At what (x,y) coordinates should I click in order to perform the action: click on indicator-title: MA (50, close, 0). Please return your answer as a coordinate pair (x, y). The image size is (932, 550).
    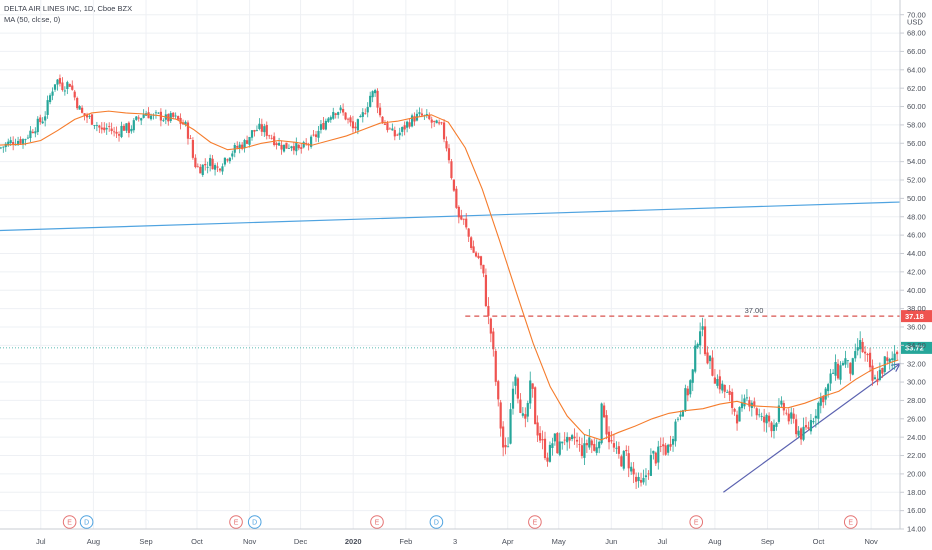
    Looking at the image, I should click on (32, 19).